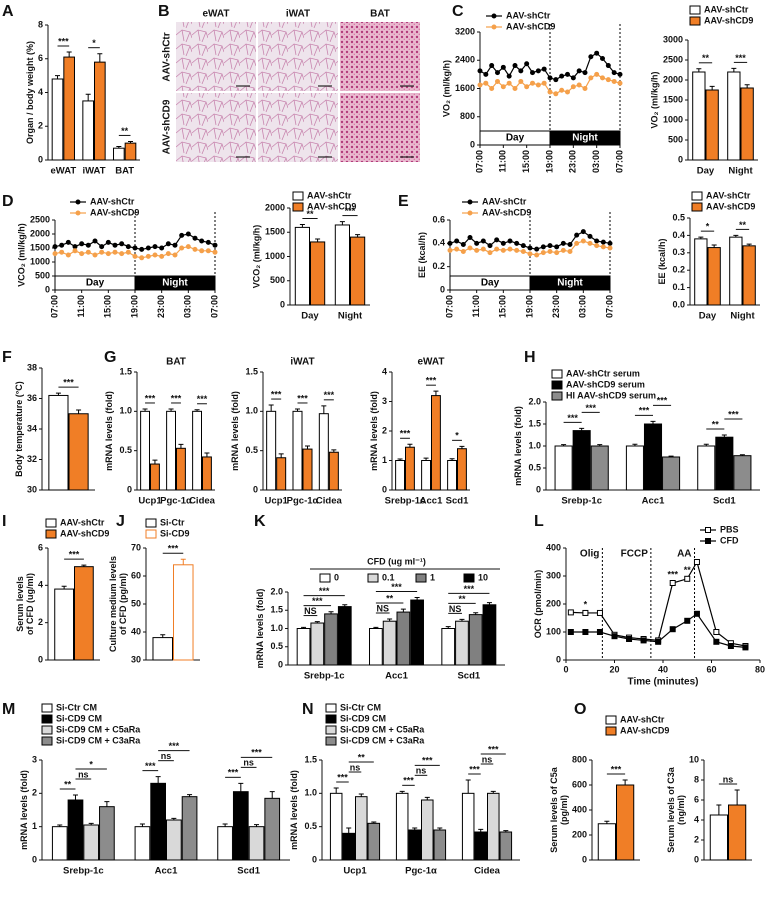 This screenshot has width=773, height=917. What do you see at coordinates (382, 740) in the screenshot?
I see `legend-label: Si-CD9 CM + C3aRa` at bounding box center [382, 740].